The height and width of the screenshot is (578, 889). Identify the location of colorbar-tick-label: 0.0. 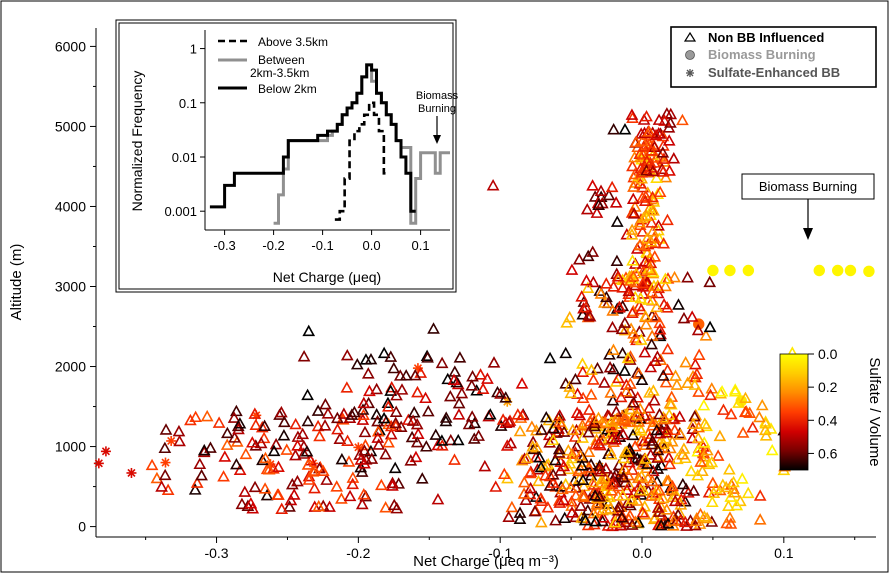
(828, 354).